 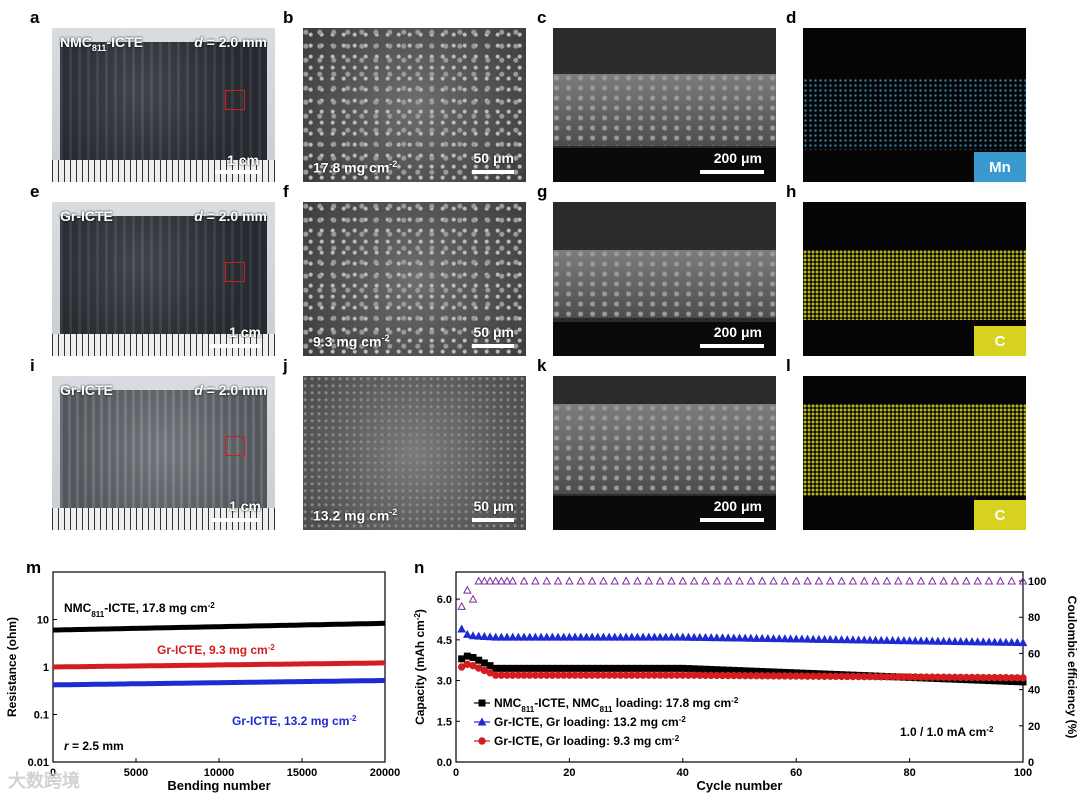 I want to click on panel-label-d: d, so click(x=791, y=17).